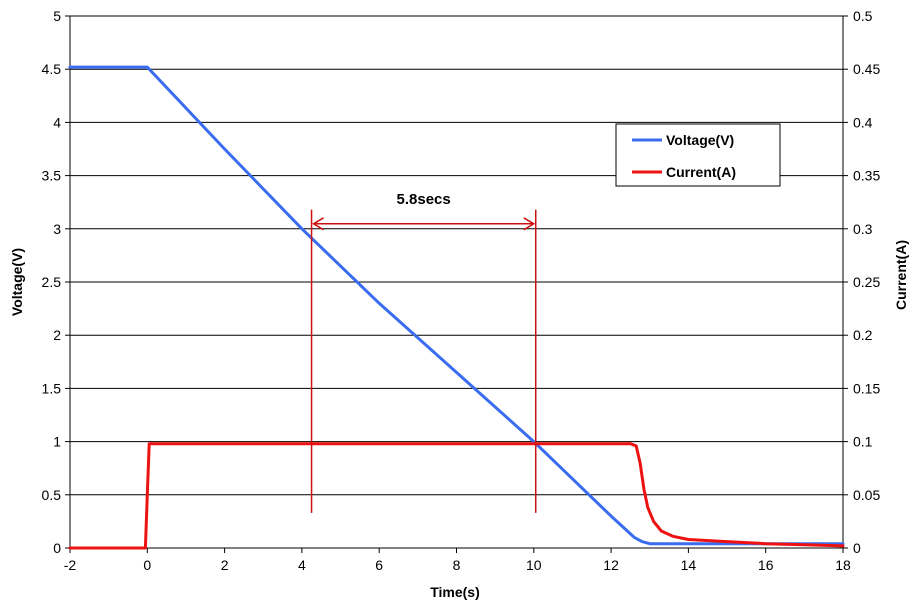 This screenshot has height=605, width=910. I want to click on y2-tick-label: 0.35, so click(866, 176).